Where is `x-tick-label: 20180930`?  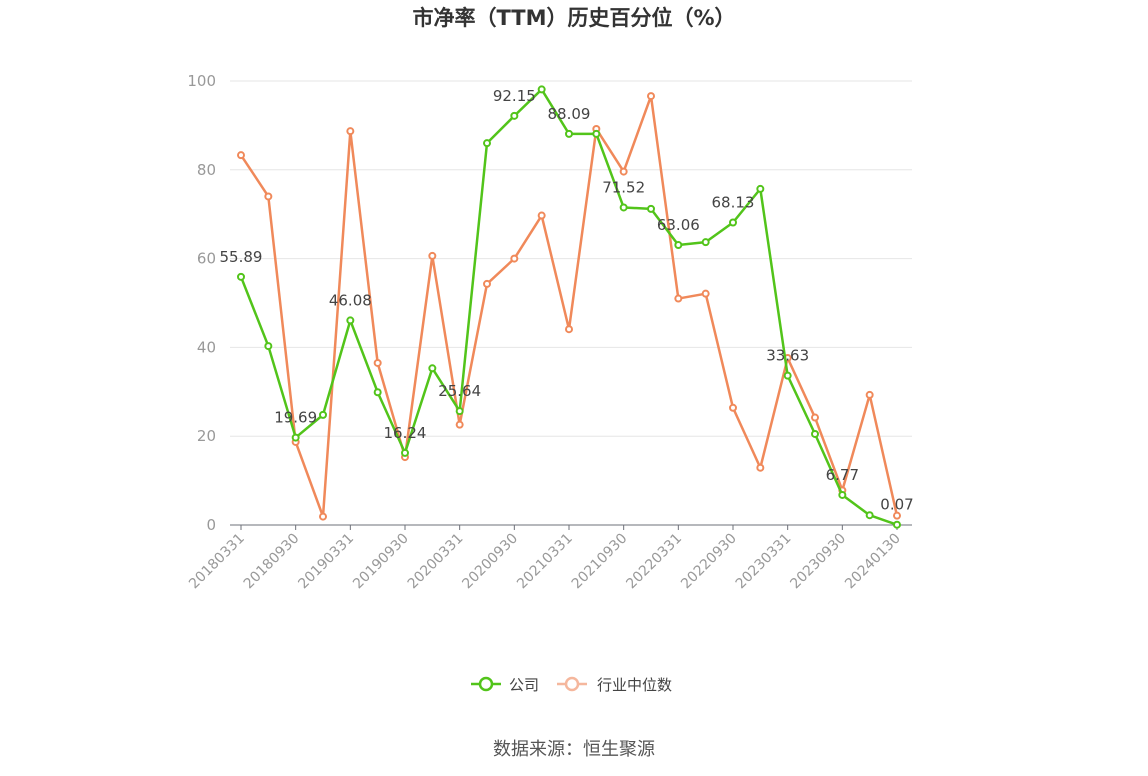 x-tick-label: 20180930 is located at coordinates (272, 562).